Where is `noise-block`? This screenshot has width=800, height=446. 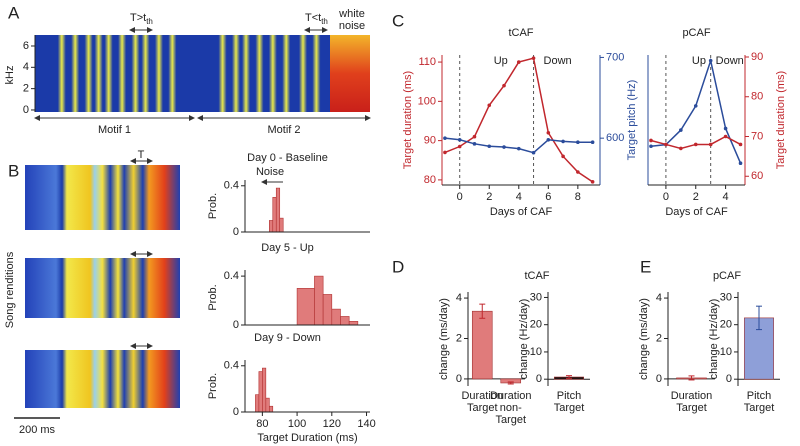 noise-block is located at coordinates (350, 73).